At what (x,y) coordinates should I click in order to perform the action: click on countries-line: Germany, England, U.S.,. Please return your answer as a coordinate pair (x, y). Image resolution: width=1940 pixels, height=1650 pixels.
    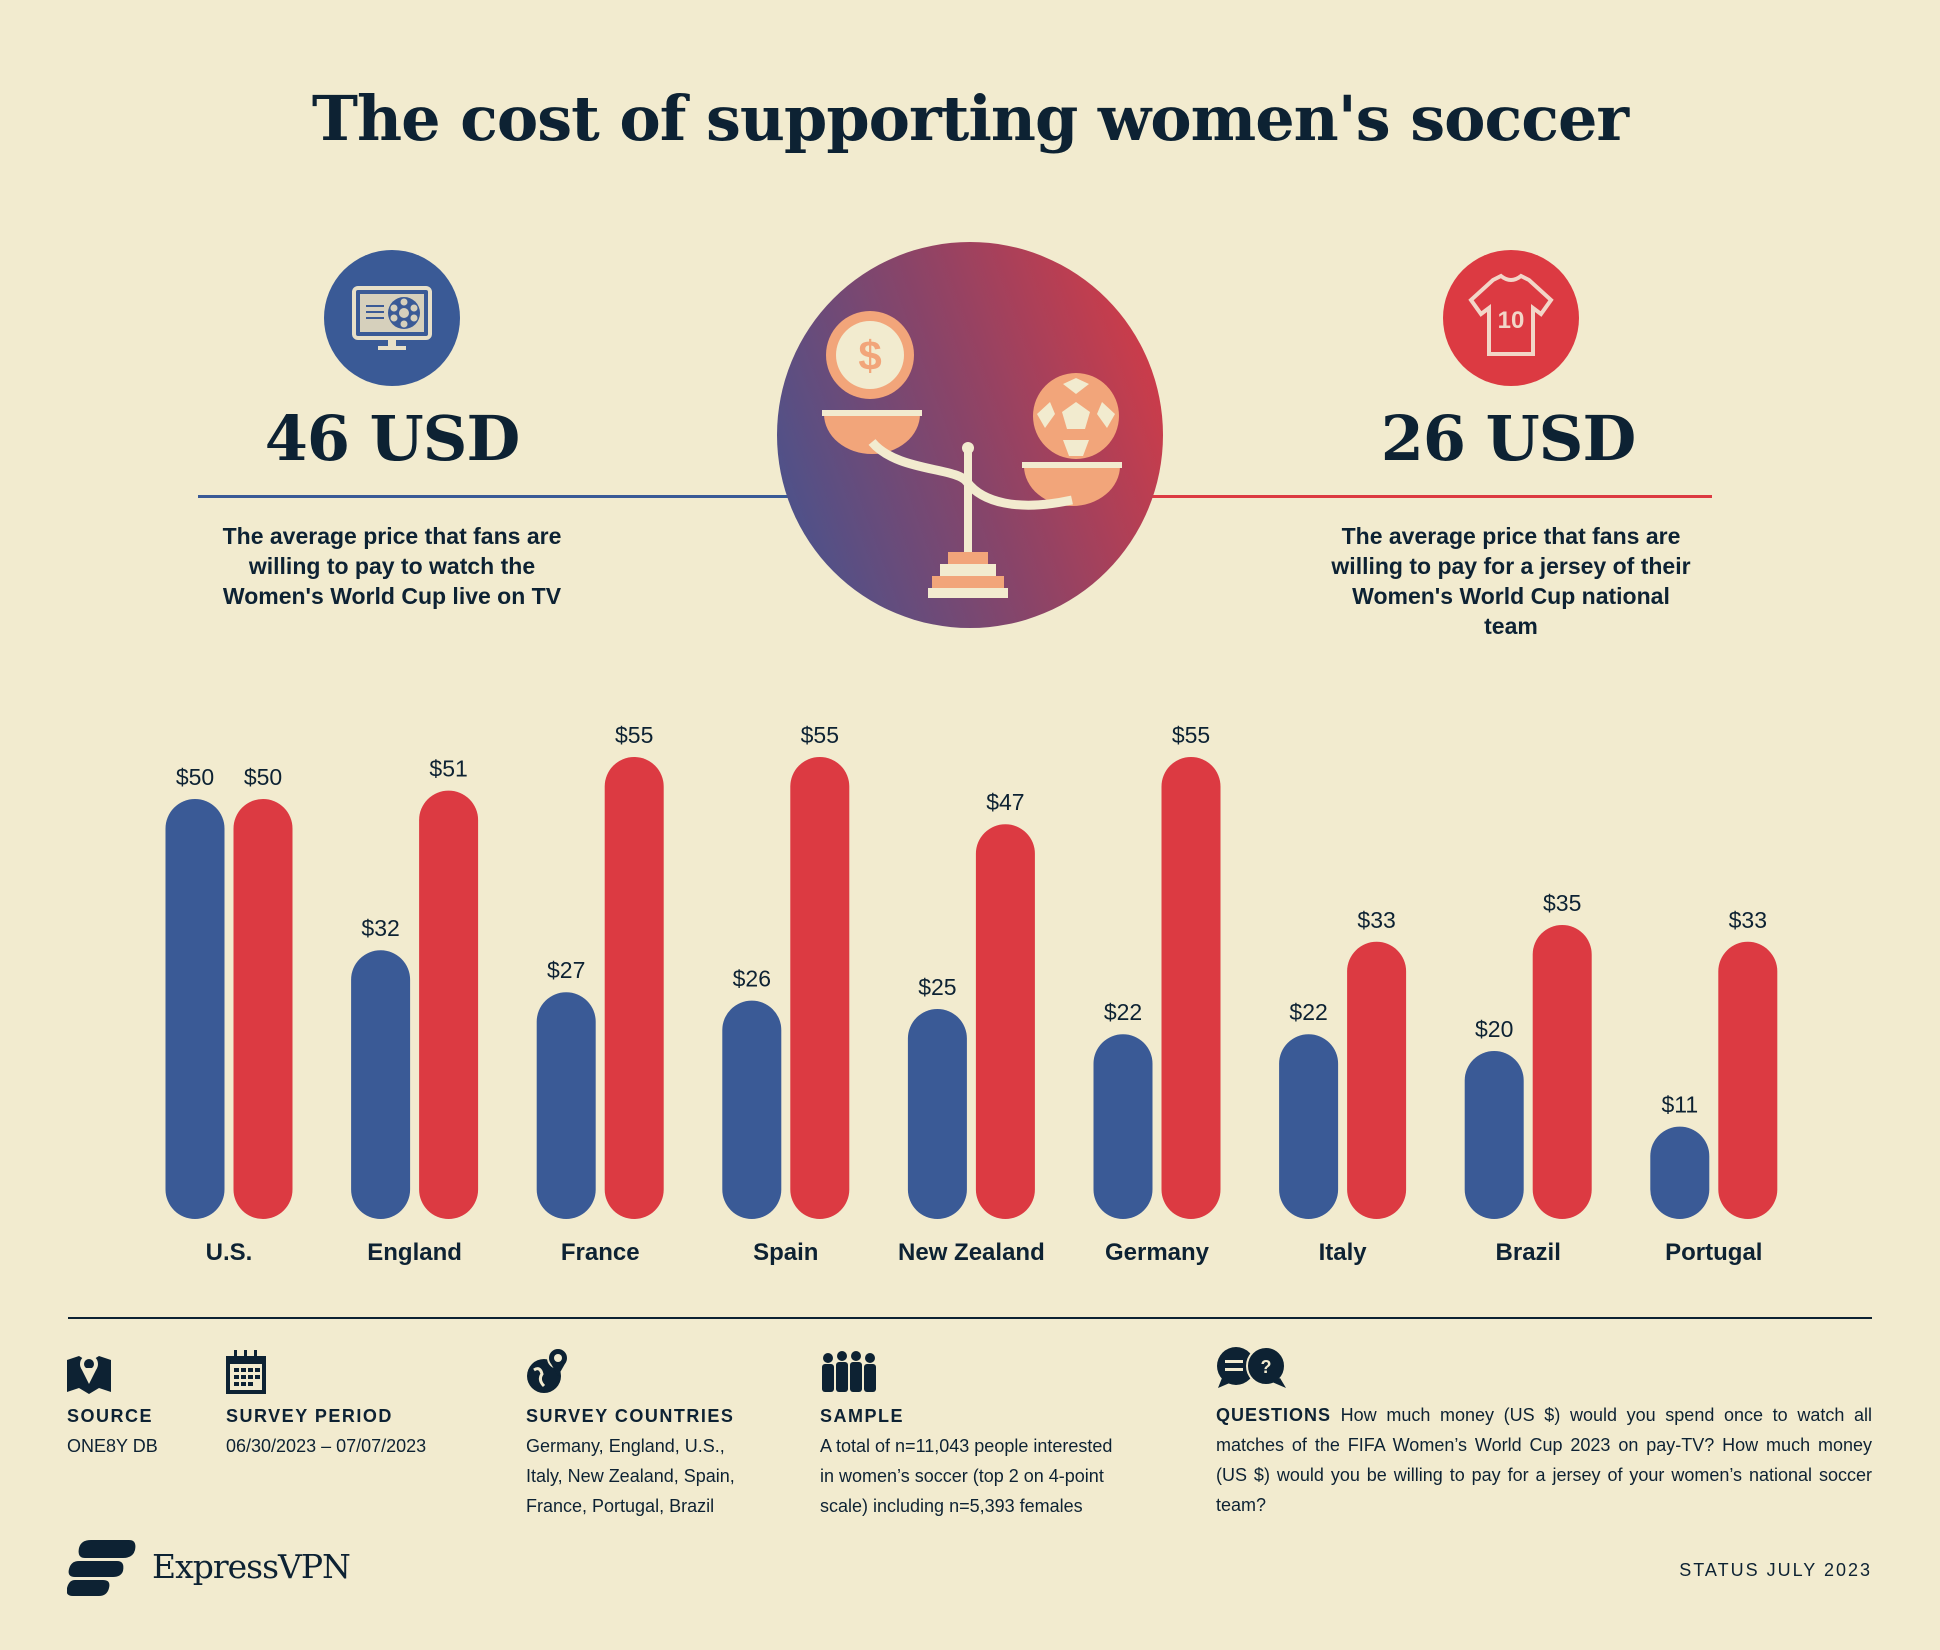
    Looking at the image, I should click on (625, 1446).